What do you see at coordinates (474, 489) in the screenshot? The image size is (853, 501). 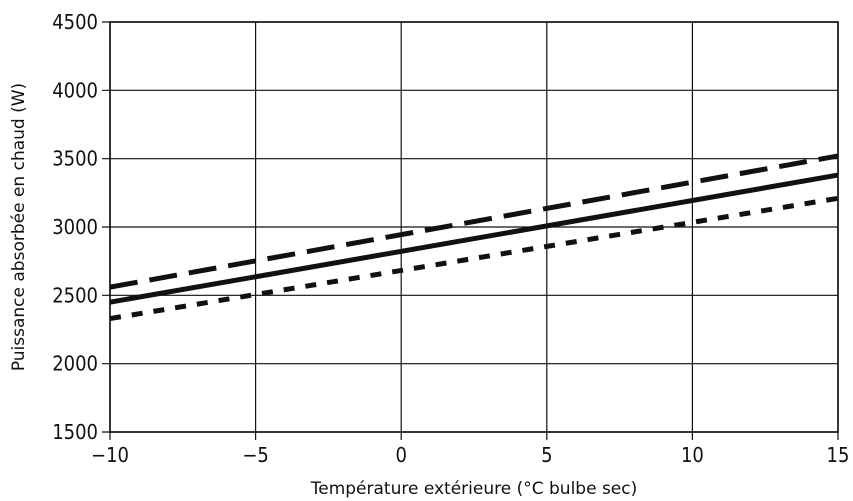 I see `x-axis-label: Température extérieure (°C bulbe sec)` at bounding box center [474, 489].